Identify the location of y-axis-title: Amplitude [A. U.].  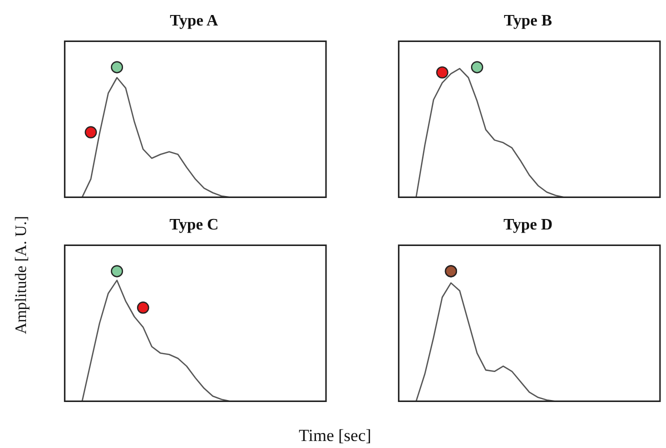
(22, 275).